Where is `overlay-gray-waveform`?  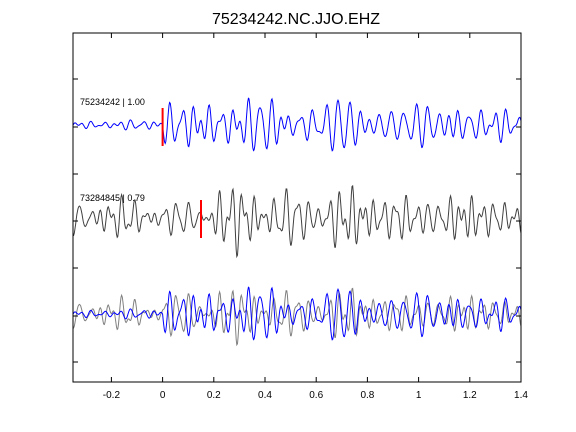 overlay-gray-waveform is located at coordinates (297, 317).